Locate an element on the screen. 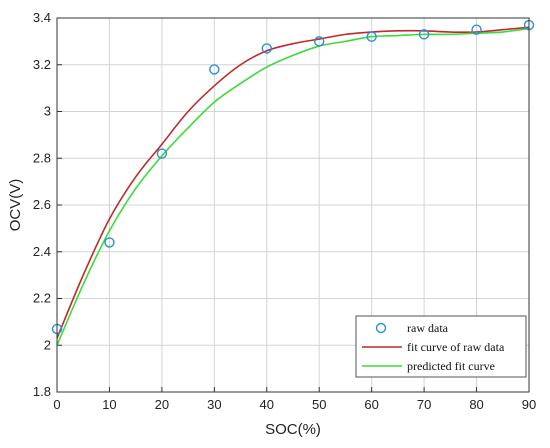  y-tick-label: 3.2 is located at coordinates (42, 64).